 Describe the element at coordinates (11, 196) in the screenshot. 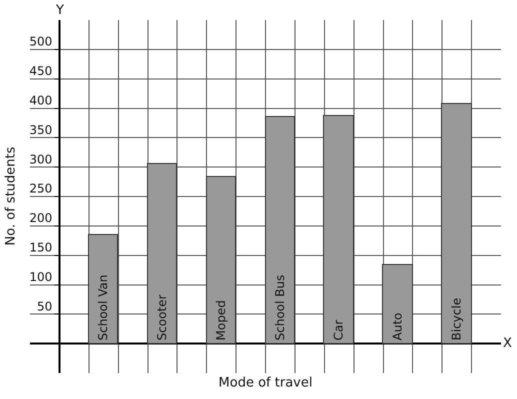

I see `y-axis-title: No. of students` at that location.